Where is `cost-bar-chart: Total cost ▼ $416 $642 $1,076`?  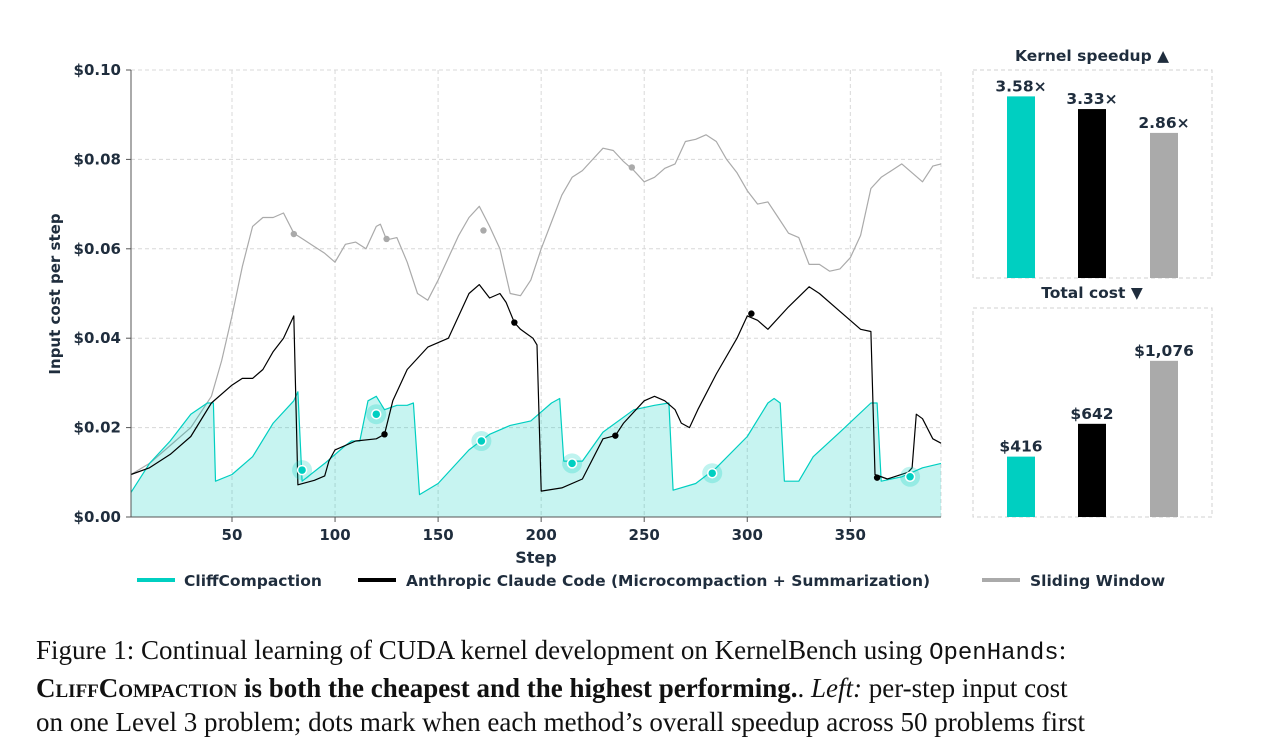 cost-bar-chart: Total cost ▼ $416 $642 $1,076 is located at coordinates (1092, 401).